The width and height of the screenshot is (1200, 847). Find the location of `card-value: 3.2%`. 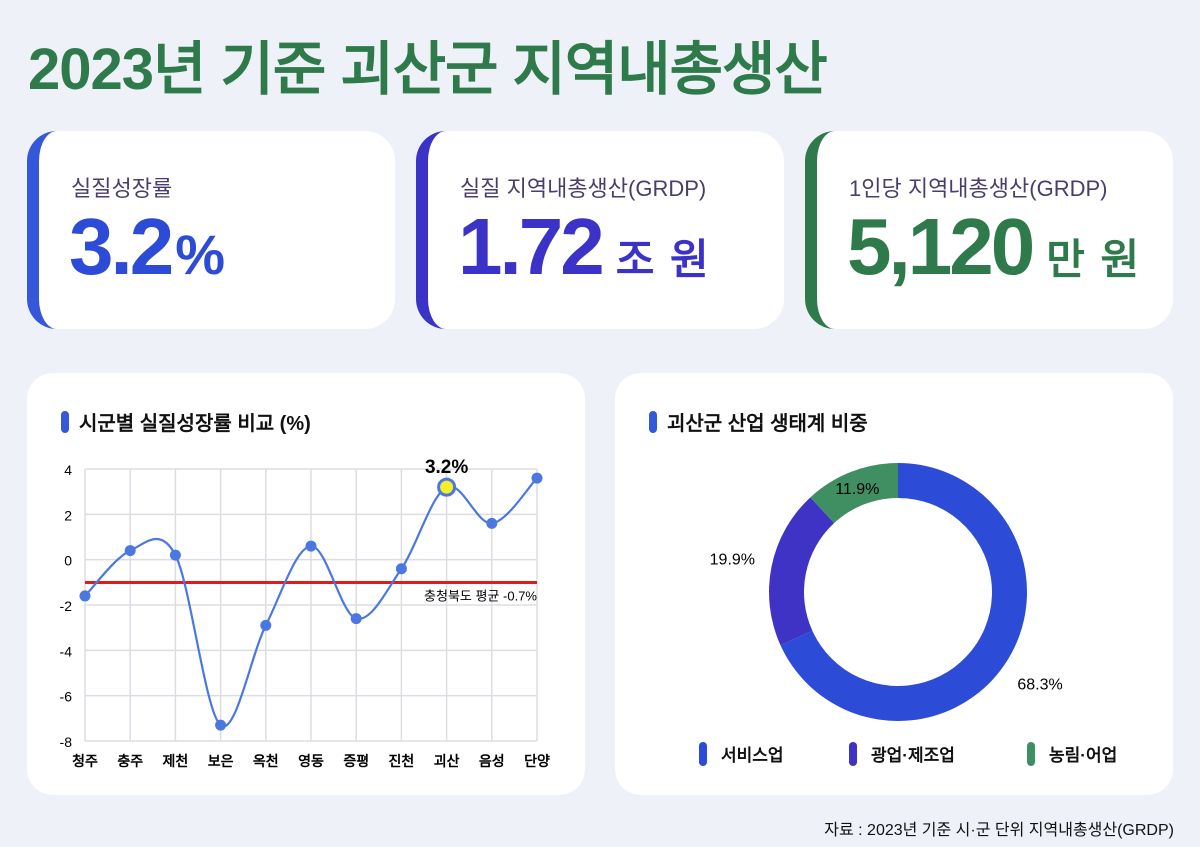

card-value: 3.2% is located at coordinates (148, 247).